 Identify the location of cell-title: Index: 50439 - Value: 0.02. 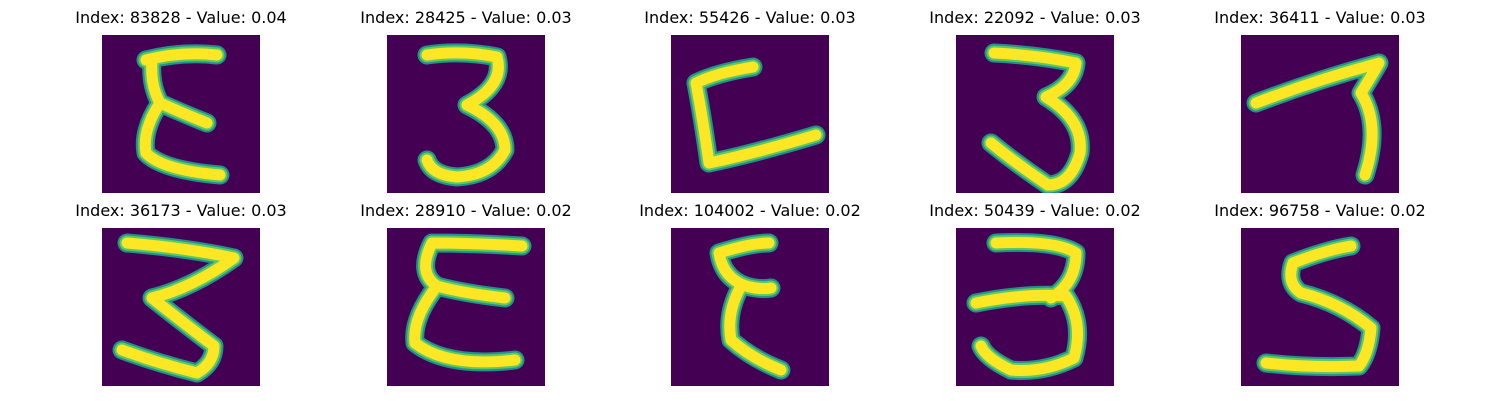
(1035, 210).